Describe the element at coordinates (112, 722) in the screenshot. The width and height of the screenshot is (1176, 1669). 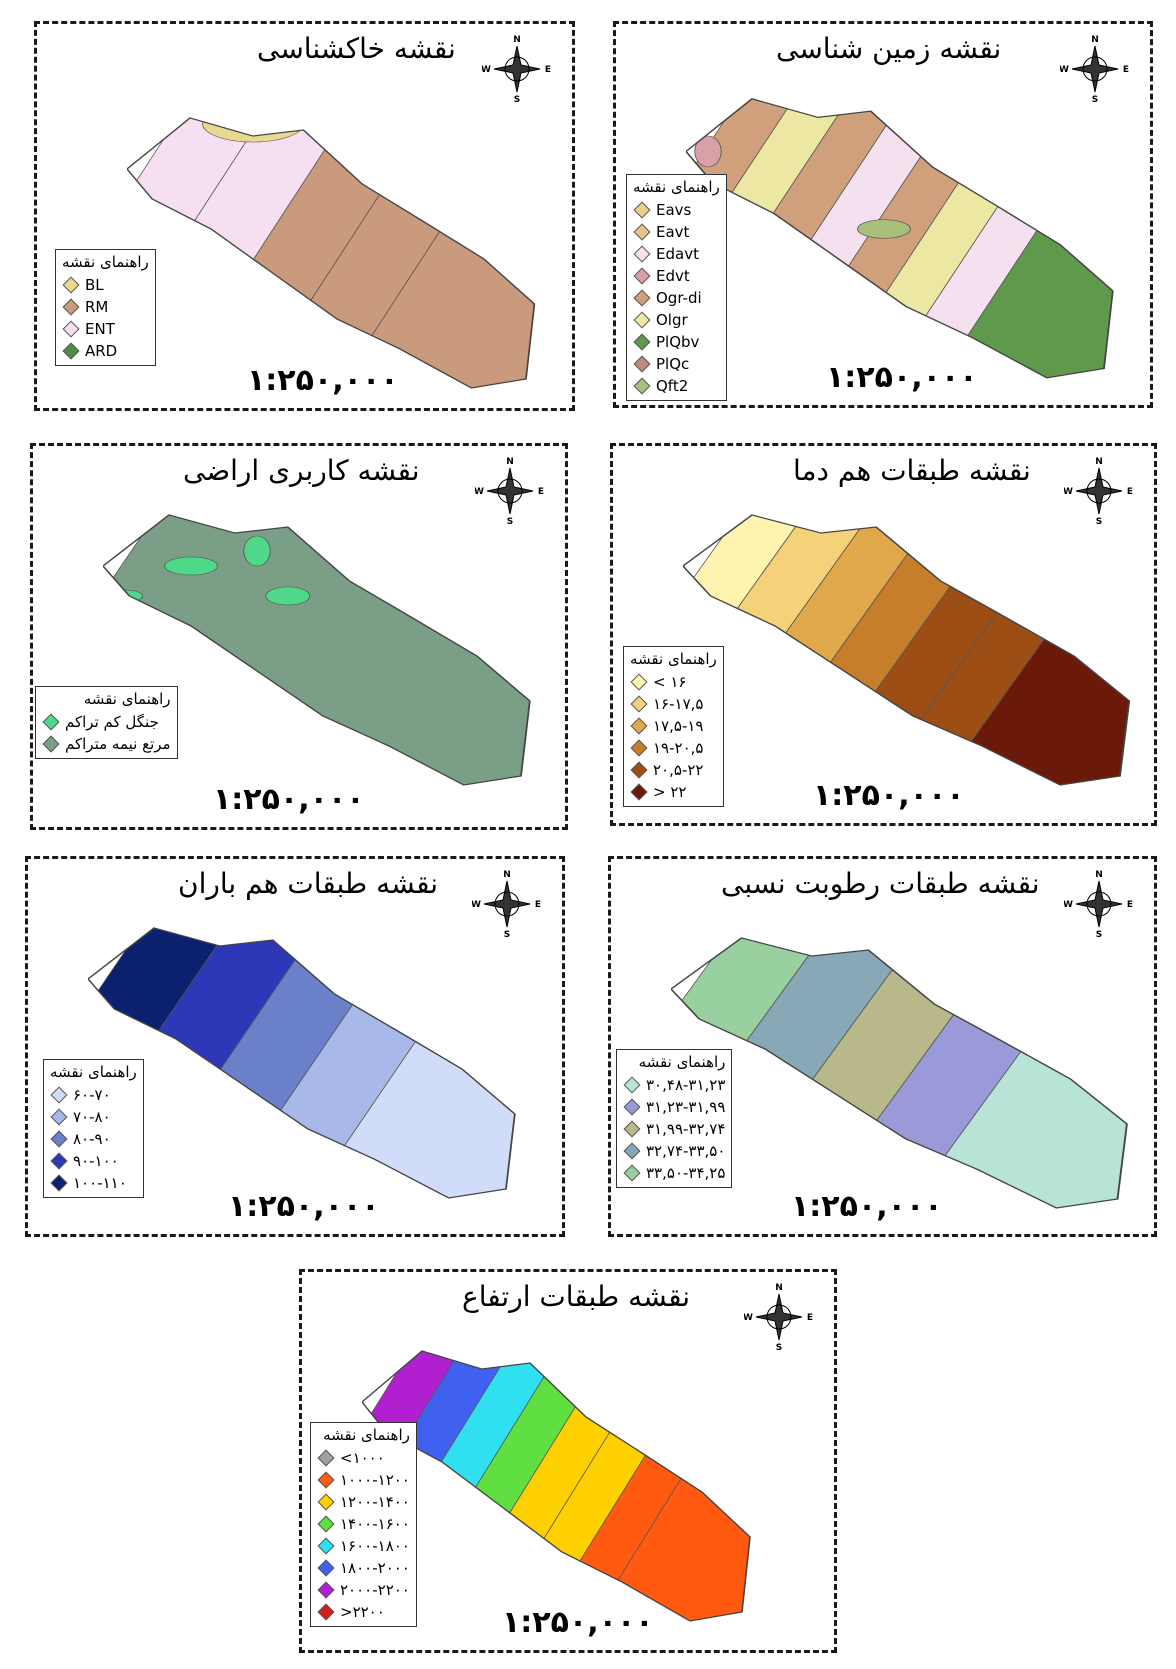
I see `legend-label: جنگل کم تراکم` at that location.